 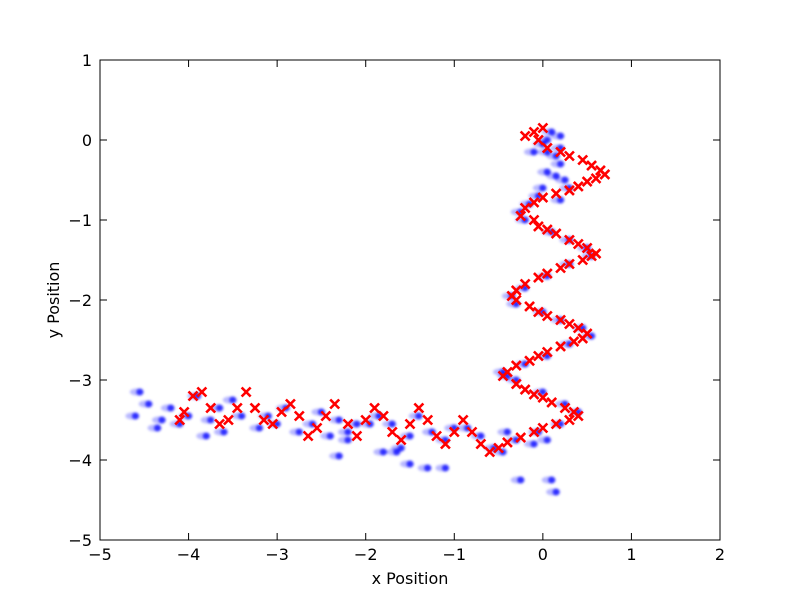 I want to click on x-tick-label: −1, so click(x=454, y=554).